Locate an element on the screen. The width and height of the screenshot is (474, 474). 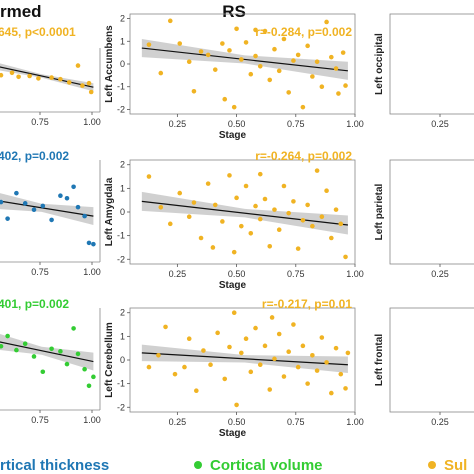
panel-left-middle: 0.75 1.00 402, p=0.002 is located at coordinates (50, 213).